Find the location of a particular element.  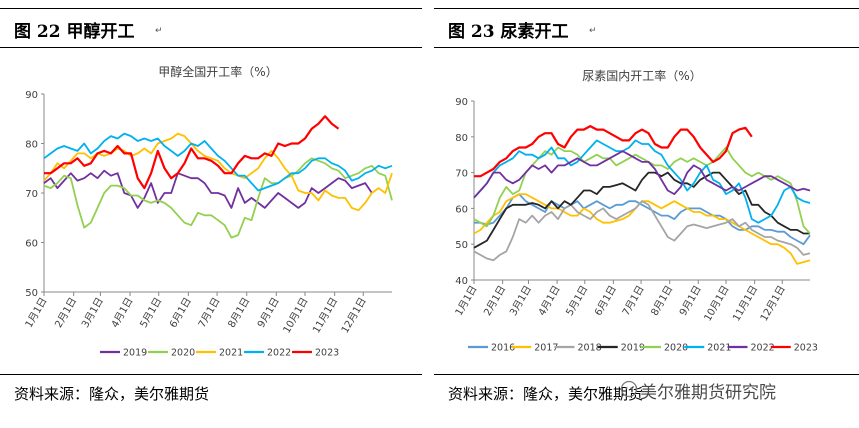

series-line-2018 is located at coordinates (642, 231).